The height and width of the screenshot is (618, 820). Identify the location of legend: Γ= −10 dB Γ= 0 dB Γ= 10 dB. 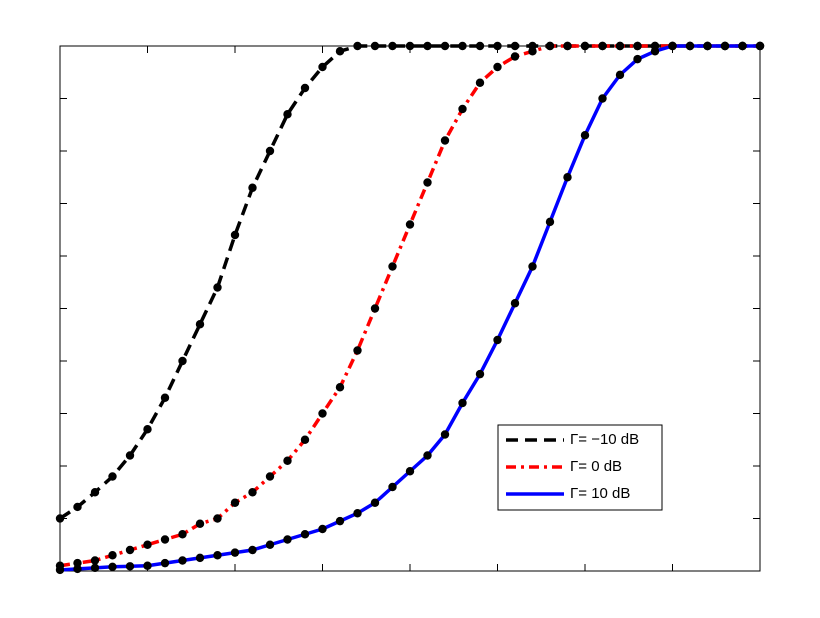
(580, 467).